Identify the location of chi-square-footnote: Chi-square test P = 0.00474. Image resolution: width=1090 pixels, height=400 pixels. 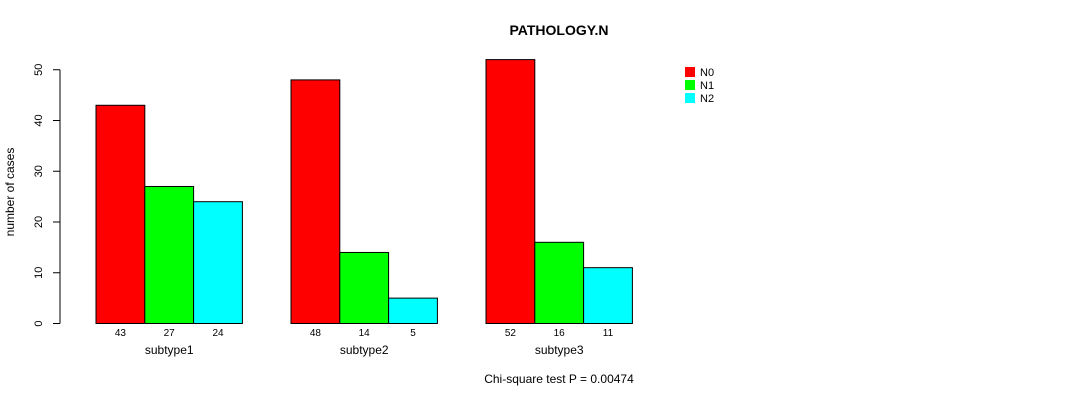
(559, 379).